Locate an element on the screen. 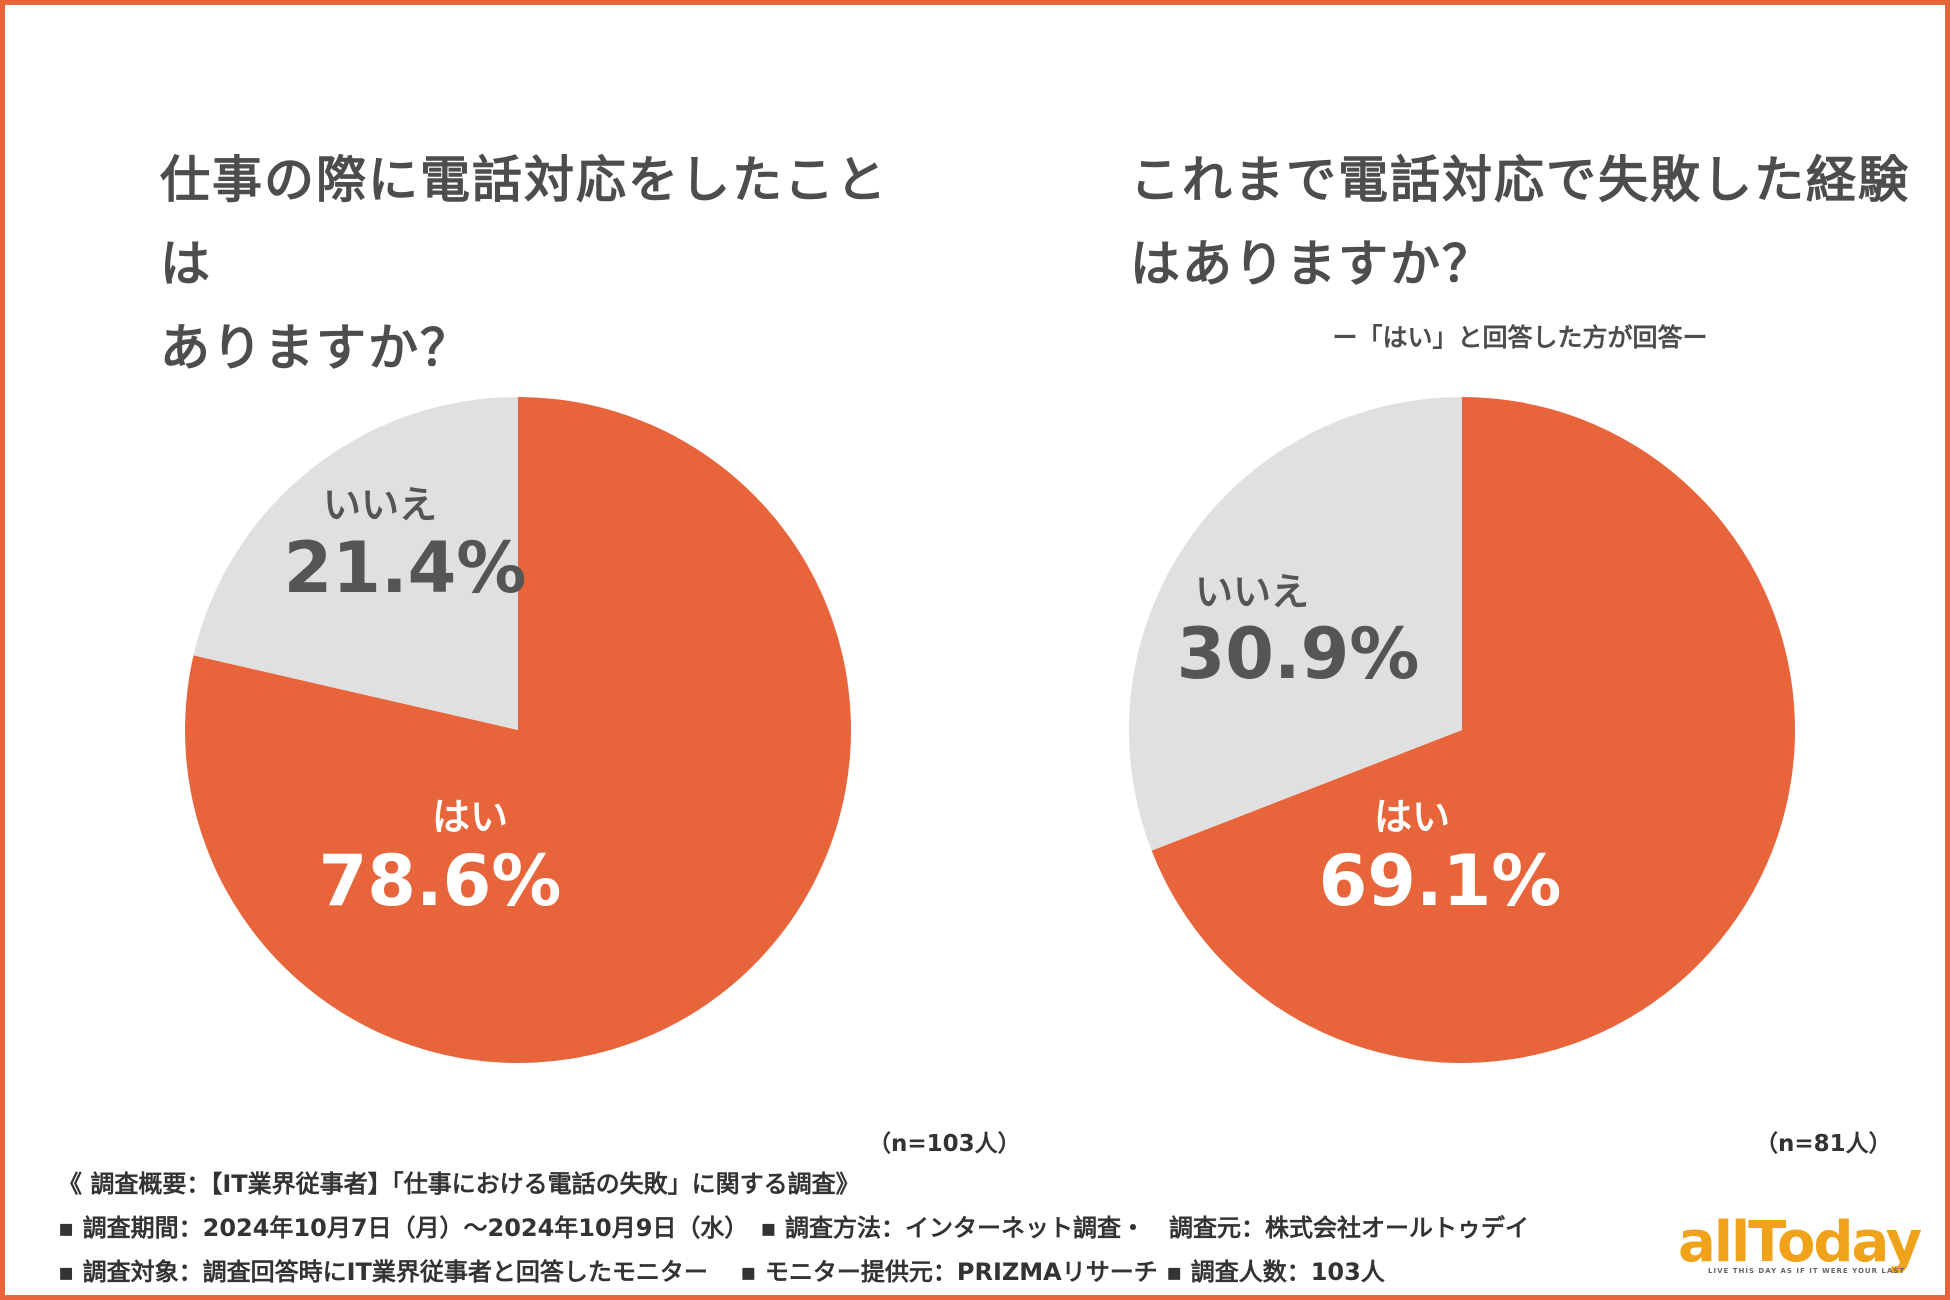 The image size is (1950, 1300). pie-right-value-yes: 69.1% is located at coordinates (1440, 881).